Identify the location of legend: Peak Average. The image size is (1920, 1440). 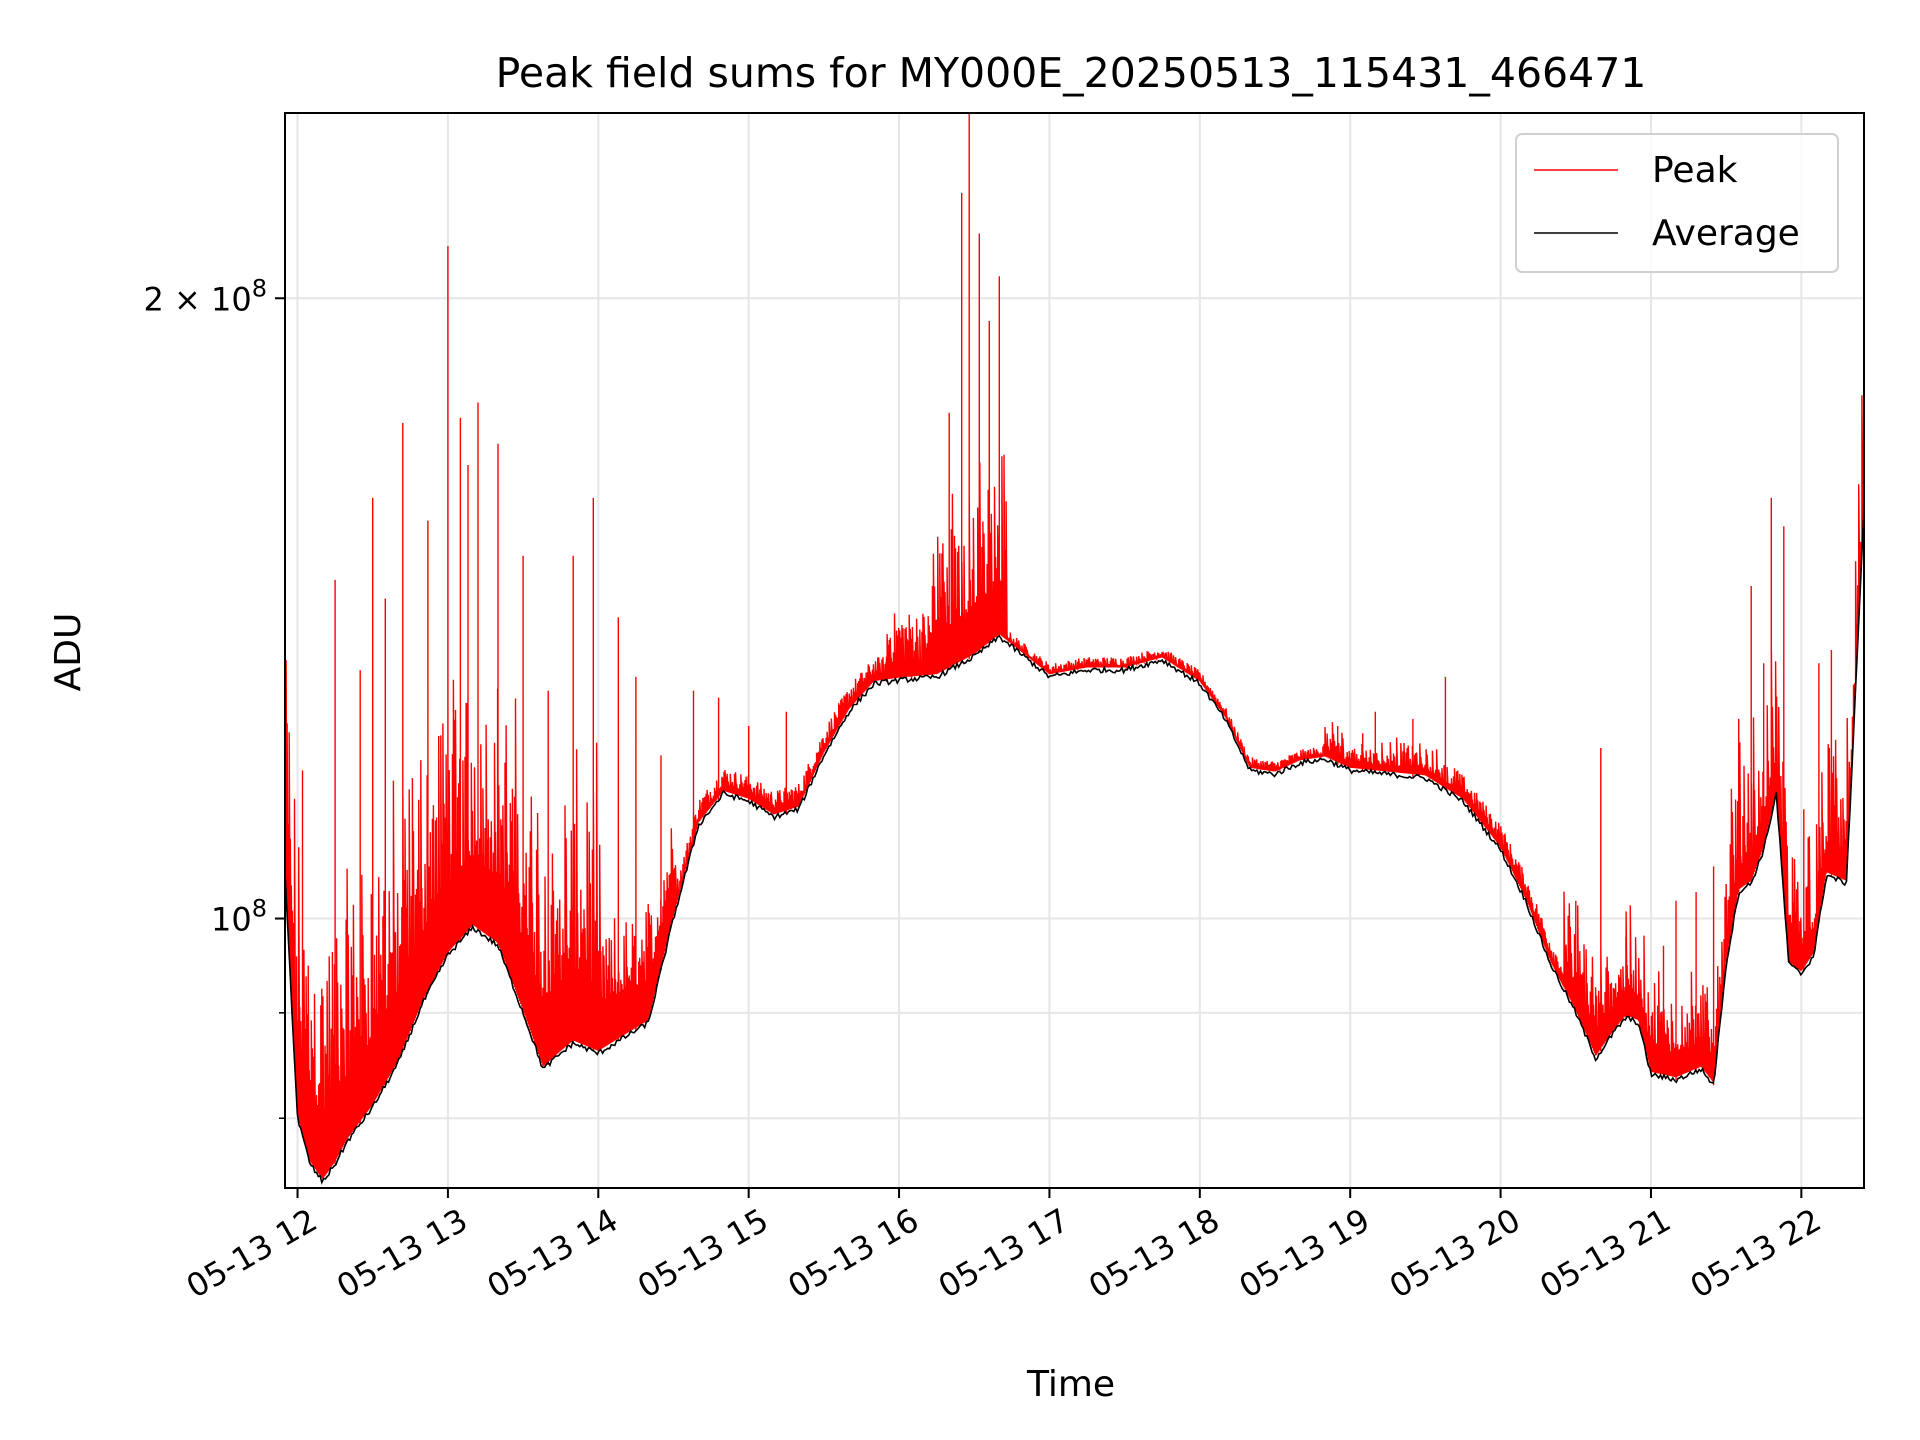
(1677, 203).